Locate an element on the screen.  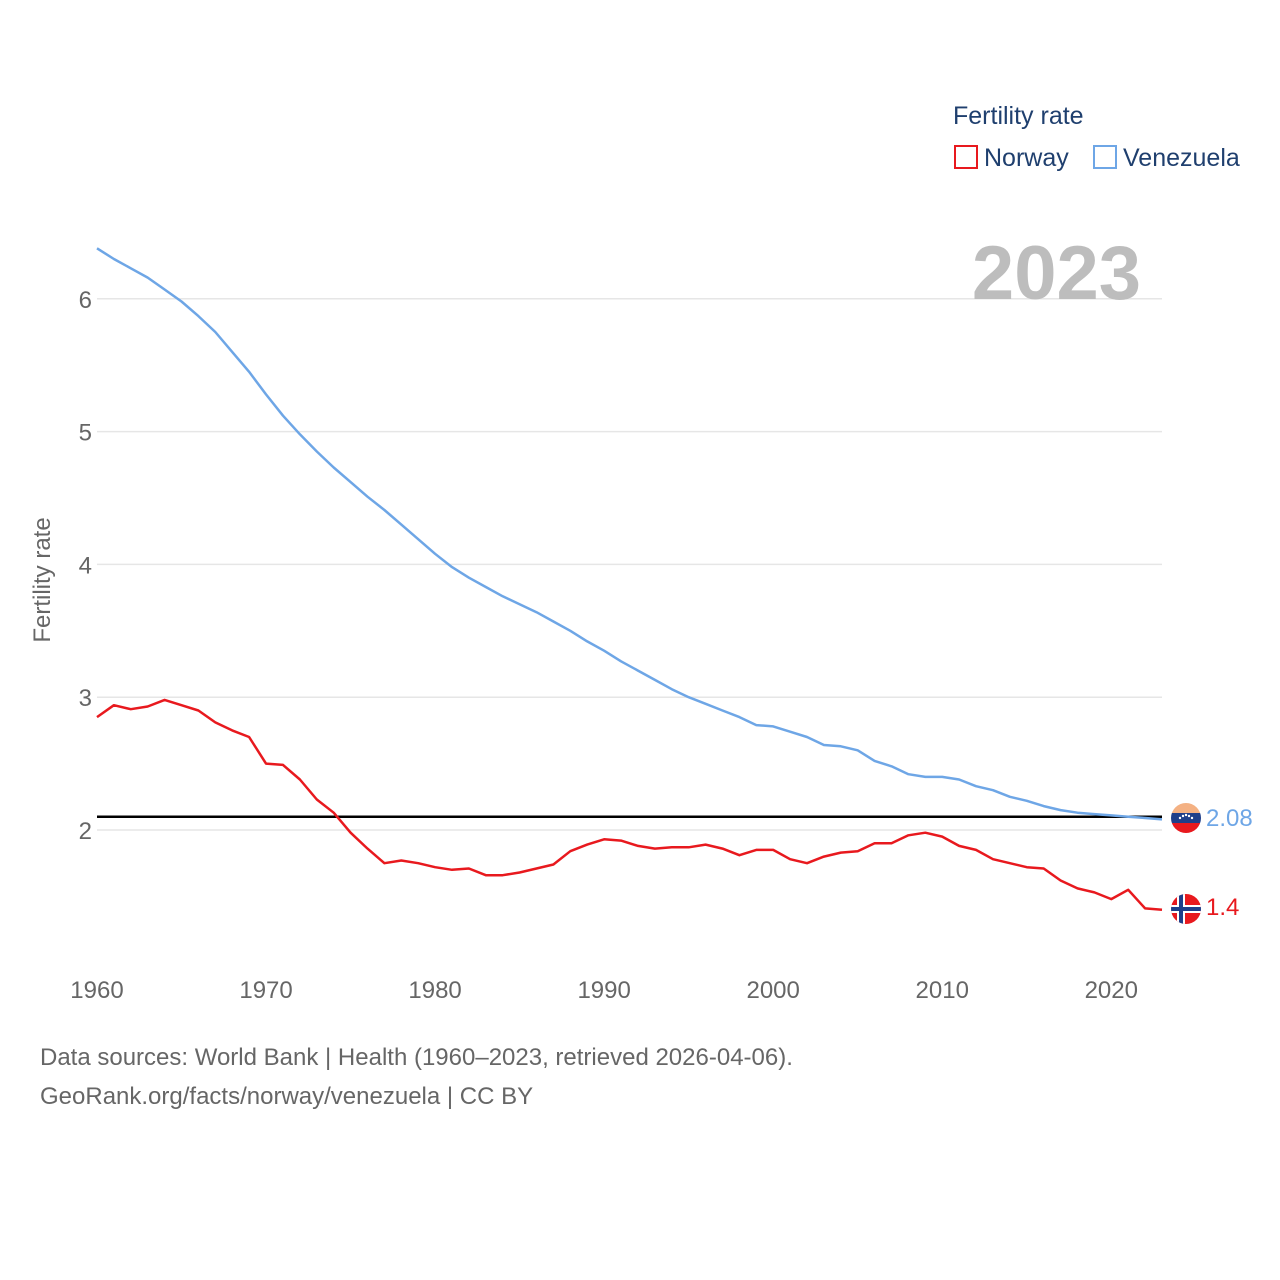
x-axis-ticks: 1960 1970 1980 1990 2000 2010 2020 is located at coordinates (604, 990).